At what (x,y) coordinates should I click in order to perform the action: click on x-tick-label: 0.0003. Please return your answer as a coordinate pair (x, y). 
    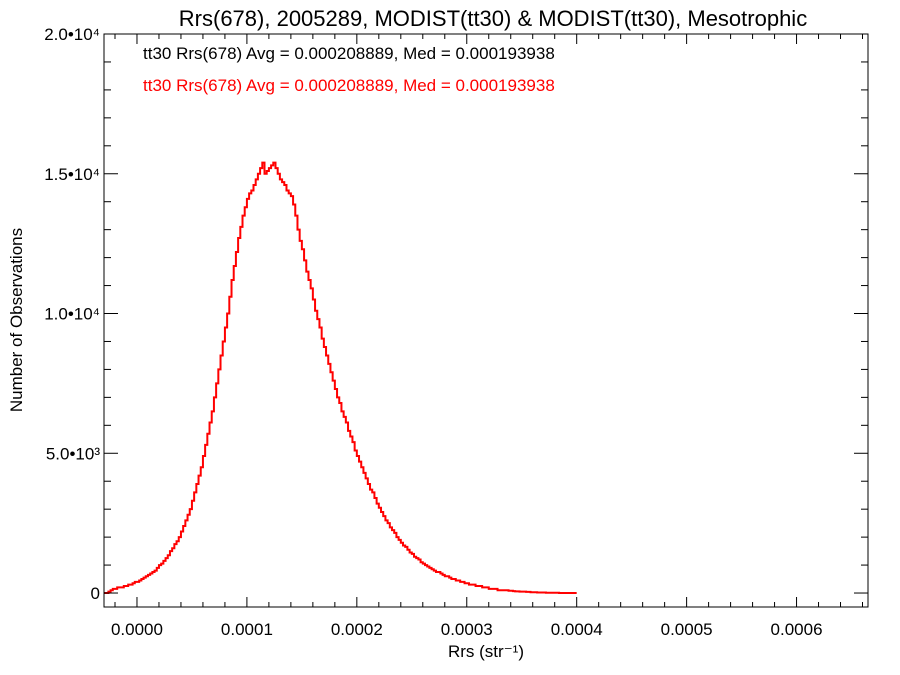
    Looking at the image, I should click on (467, 629).